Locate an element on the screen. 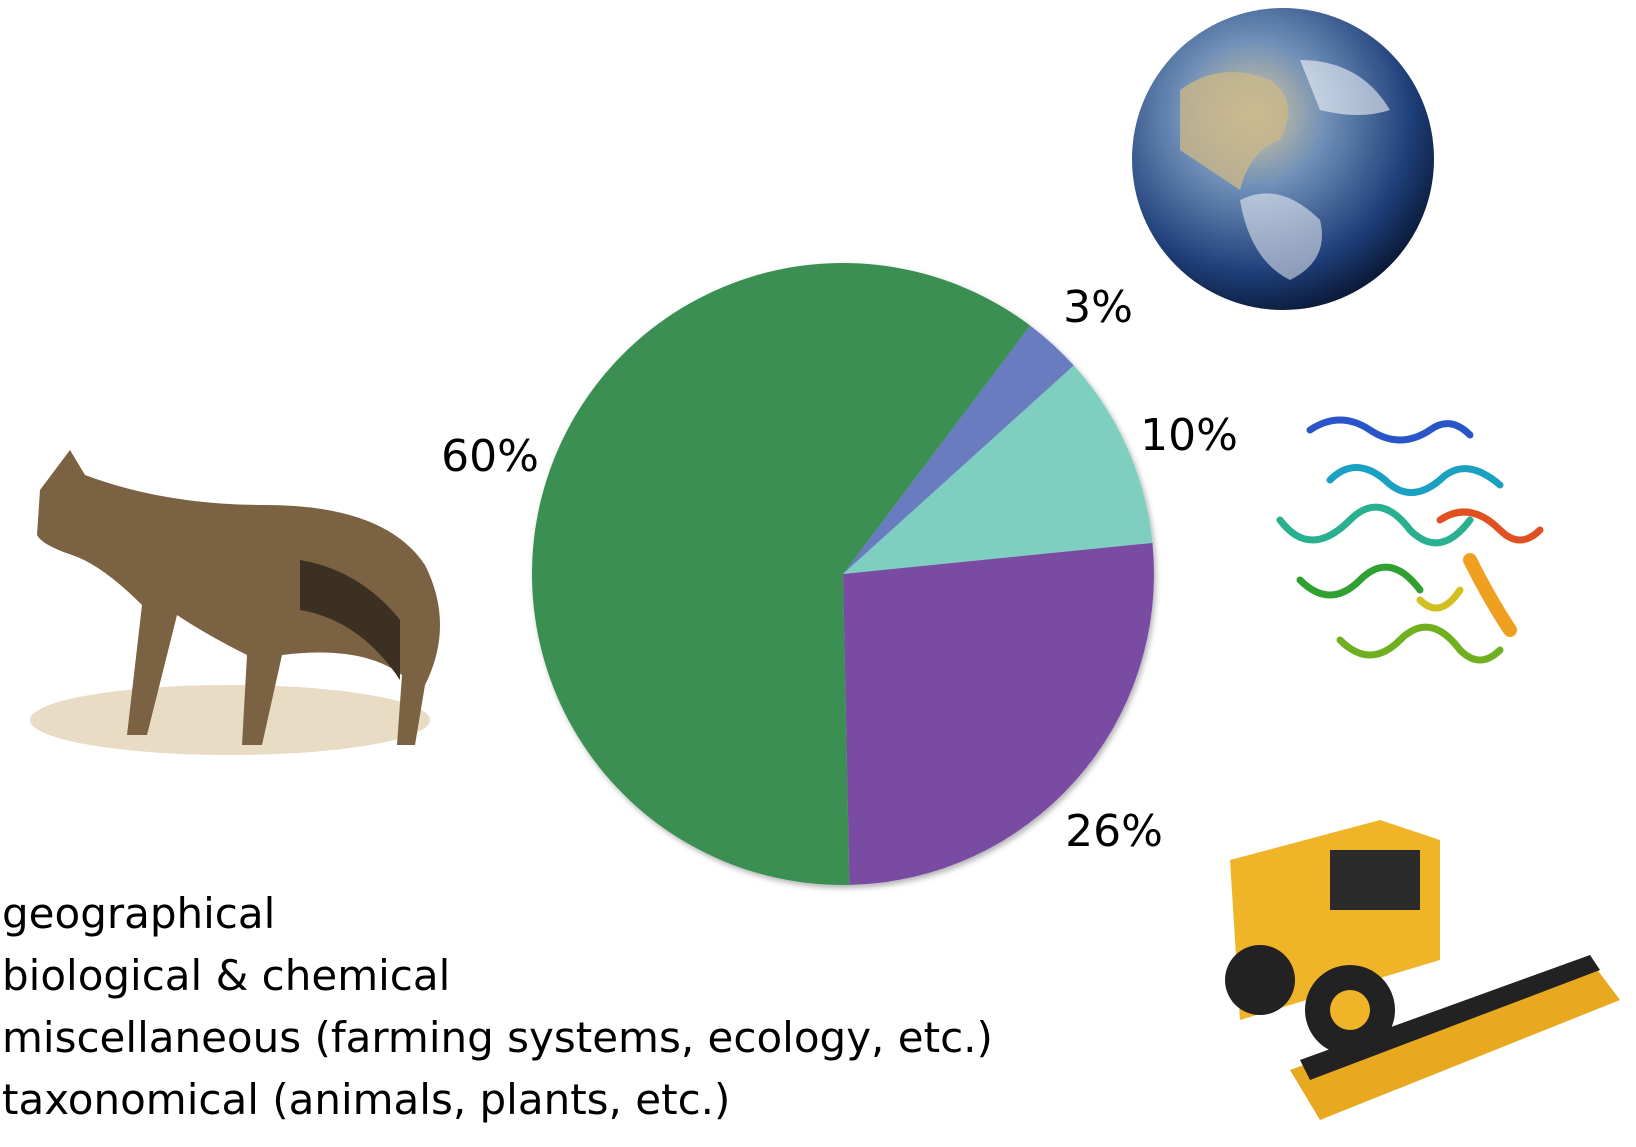 This screenshot has height=1147, width=1636. protein-image is located at coordinates (1410, 540).